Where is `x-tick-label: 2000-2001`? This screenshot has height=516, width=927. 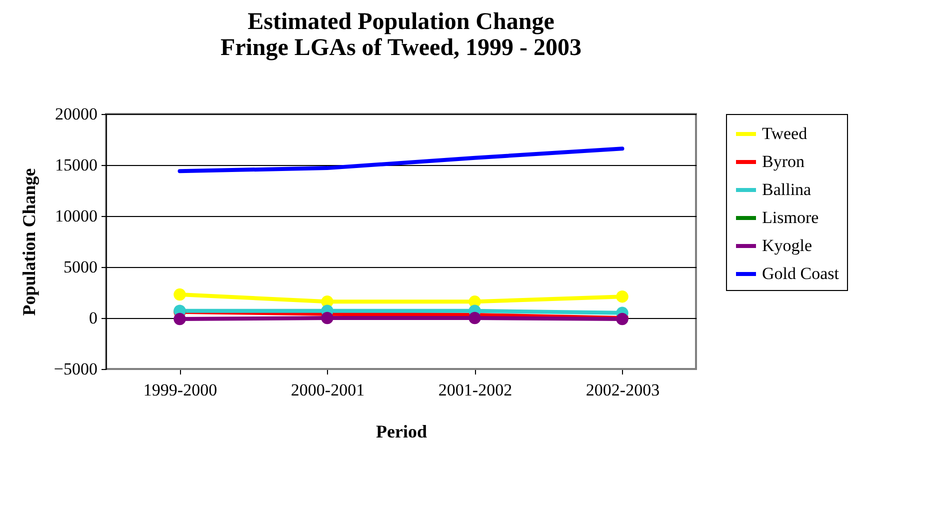
x-tick-label: 2000-2001 is located at coordinates (327, 390).